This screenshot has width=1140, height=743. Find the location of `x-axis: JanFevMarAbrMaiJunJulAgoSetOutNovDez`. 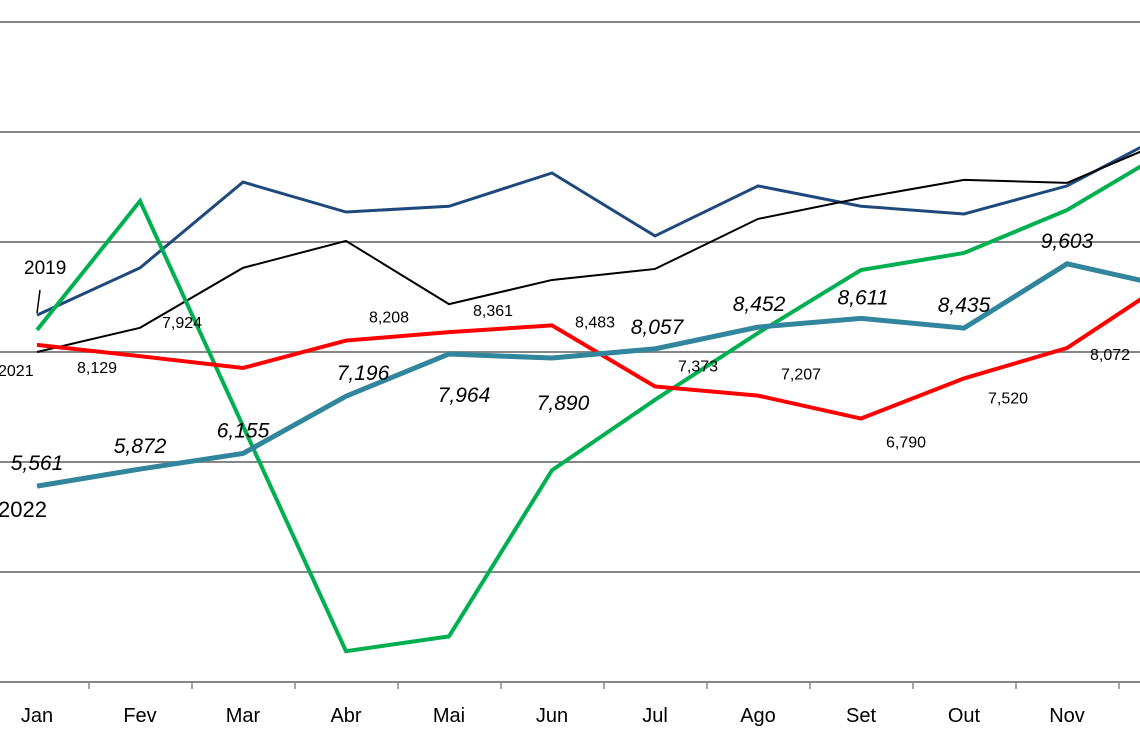

x-axis: JanFevMarAbrMaiJunJulAgoSetOutNovDez is located at coordinates (570, 704).